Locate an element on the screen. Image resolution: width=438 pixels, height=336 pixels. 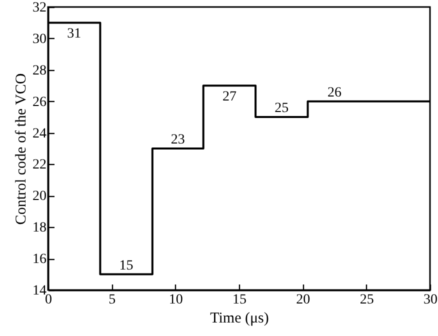
y-tick-label: 22 is located at coordinates (39, 165).